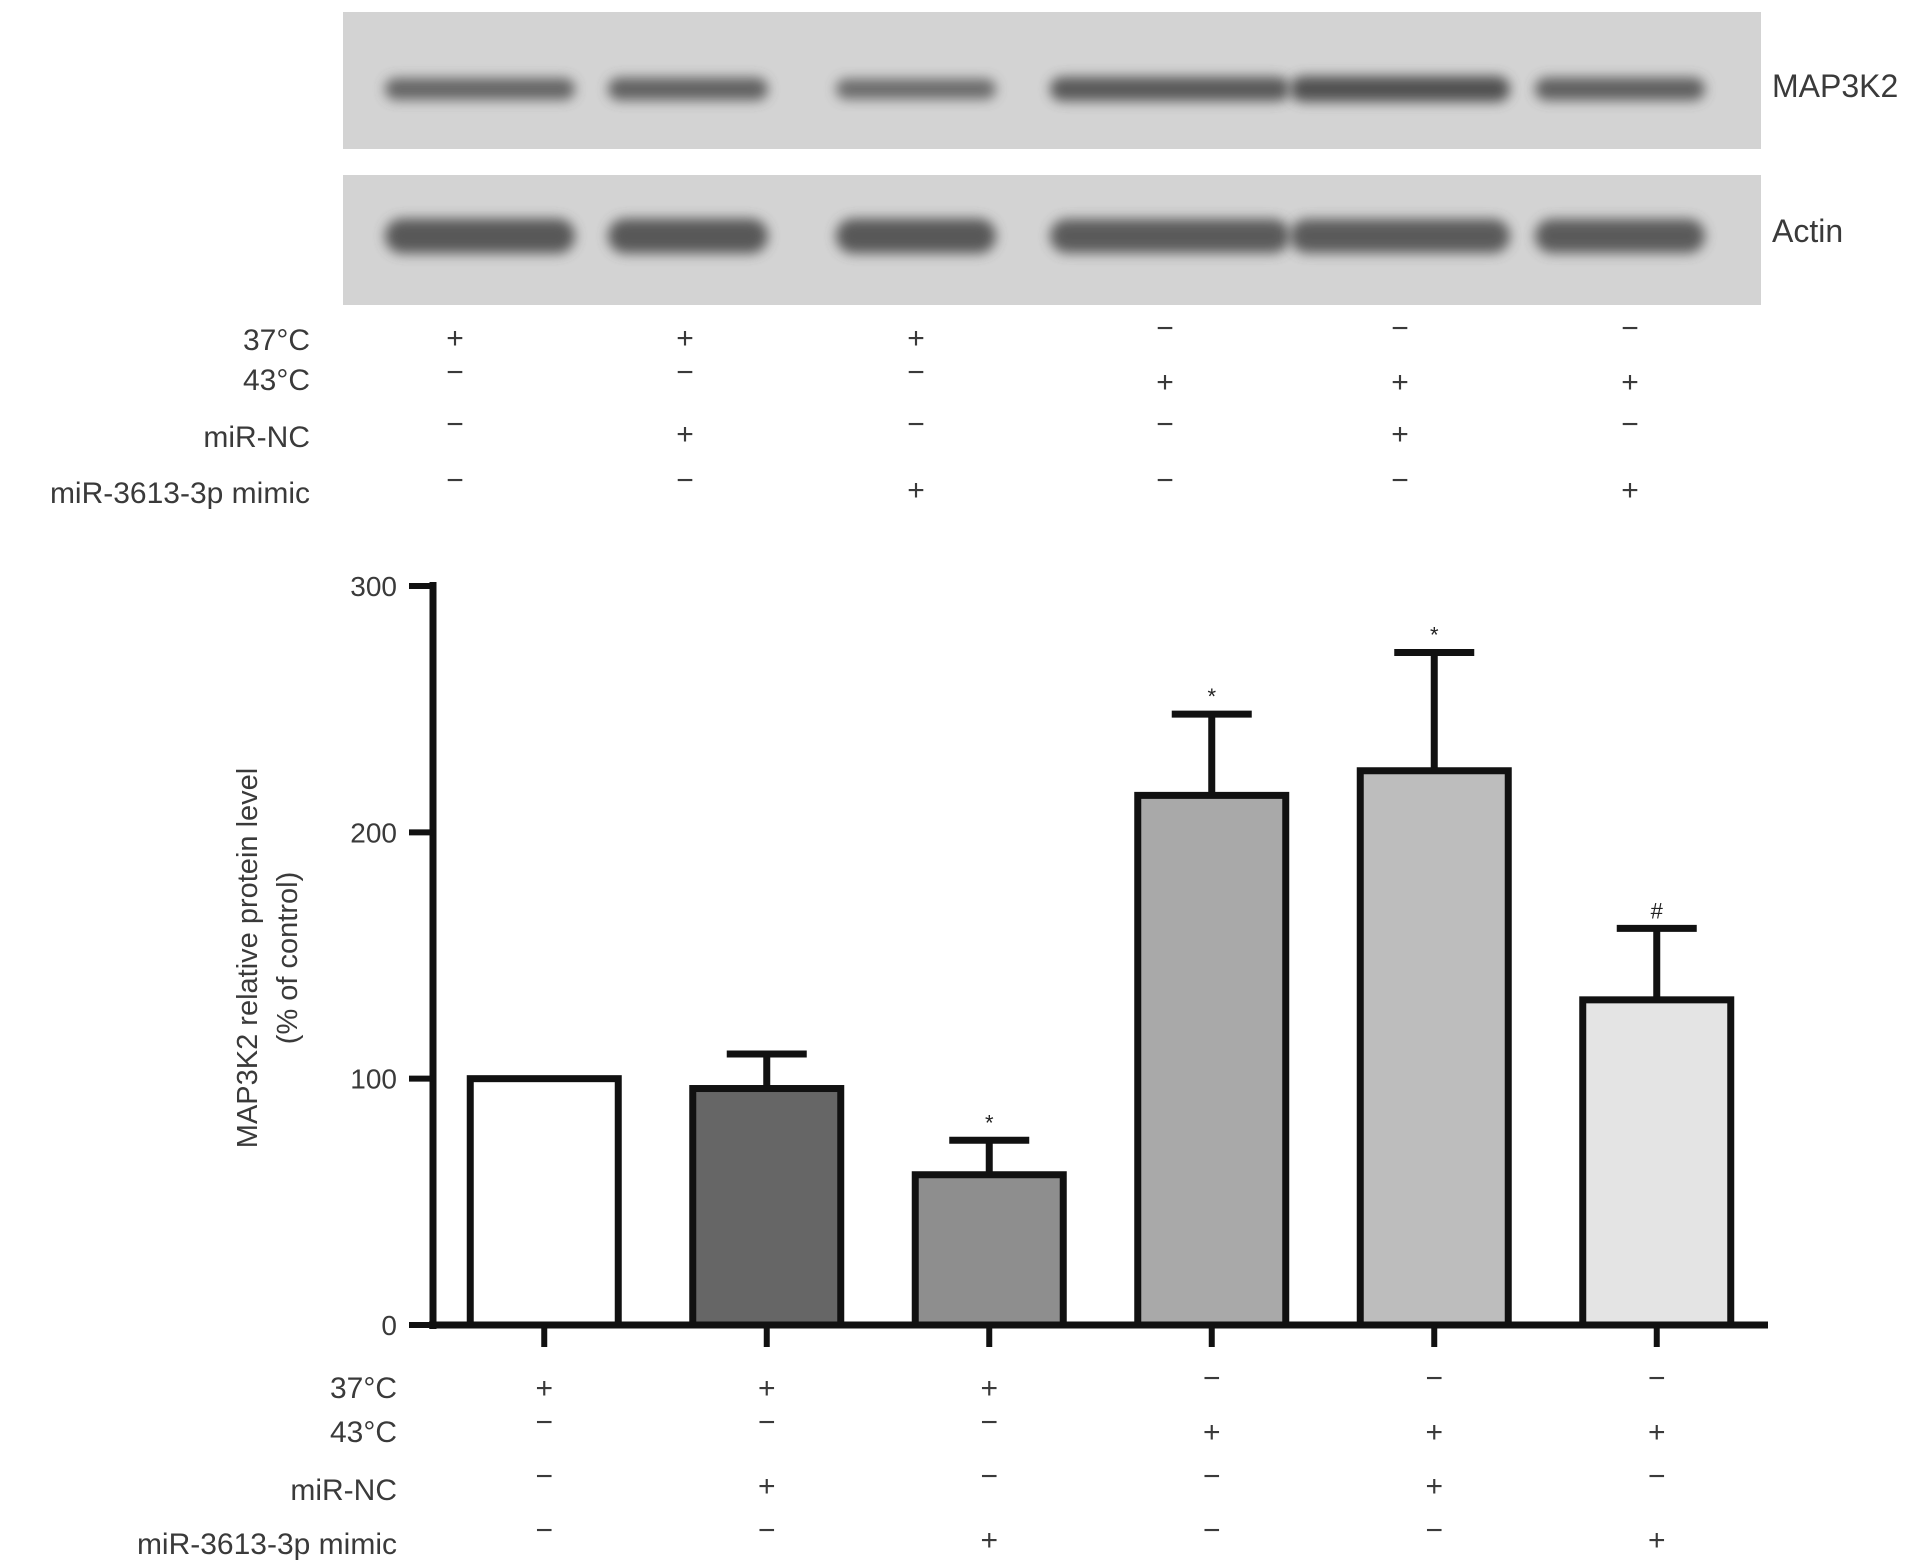  I want to click on y-tick-label: 100, so click(373, 1079).